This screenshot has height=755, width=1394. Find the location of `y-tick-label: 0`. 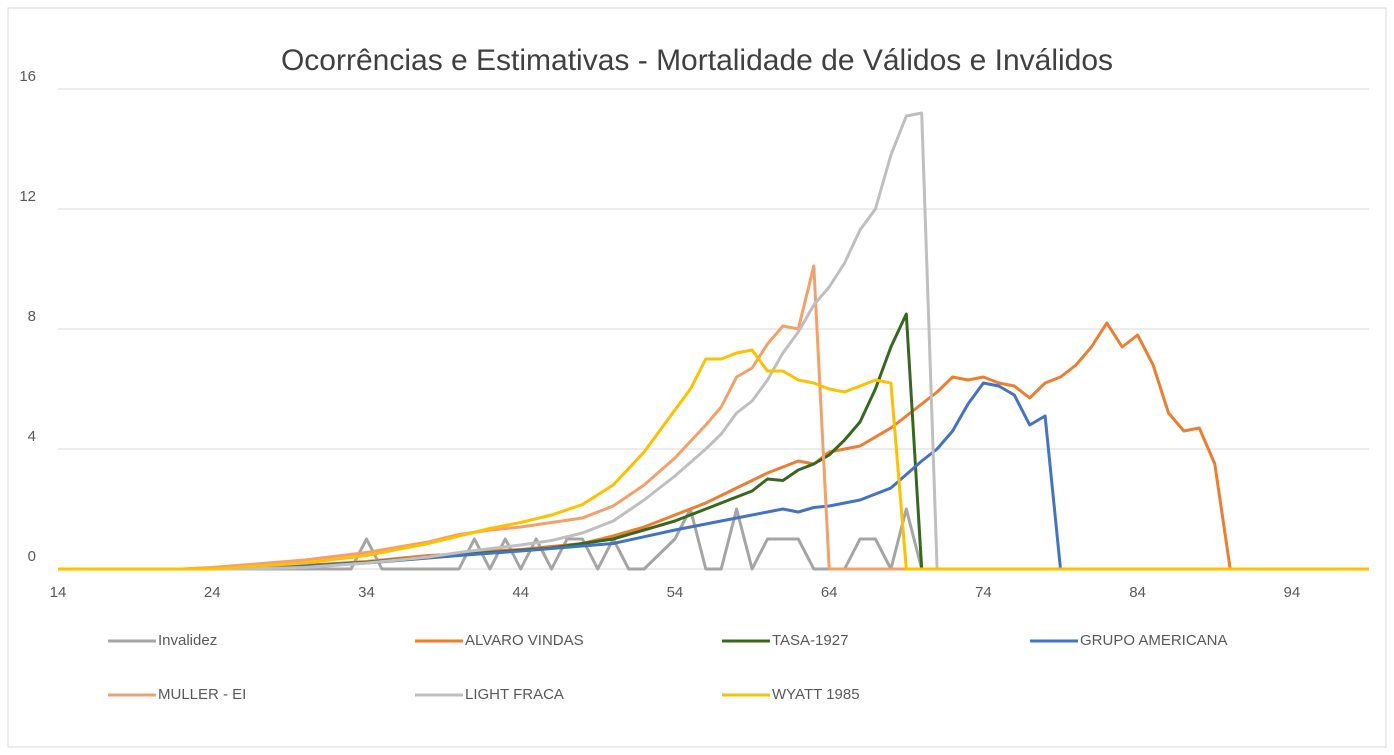

y-tick-label: 0 is located at coordinates (32, 556).